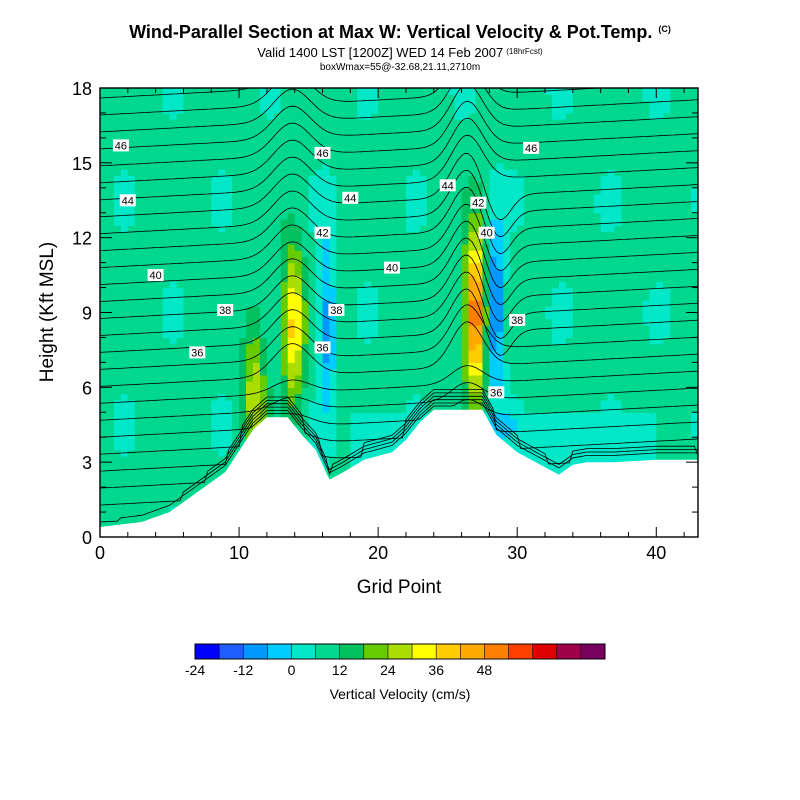  I want to click on copyright-mark: (C), so click(664, 29).